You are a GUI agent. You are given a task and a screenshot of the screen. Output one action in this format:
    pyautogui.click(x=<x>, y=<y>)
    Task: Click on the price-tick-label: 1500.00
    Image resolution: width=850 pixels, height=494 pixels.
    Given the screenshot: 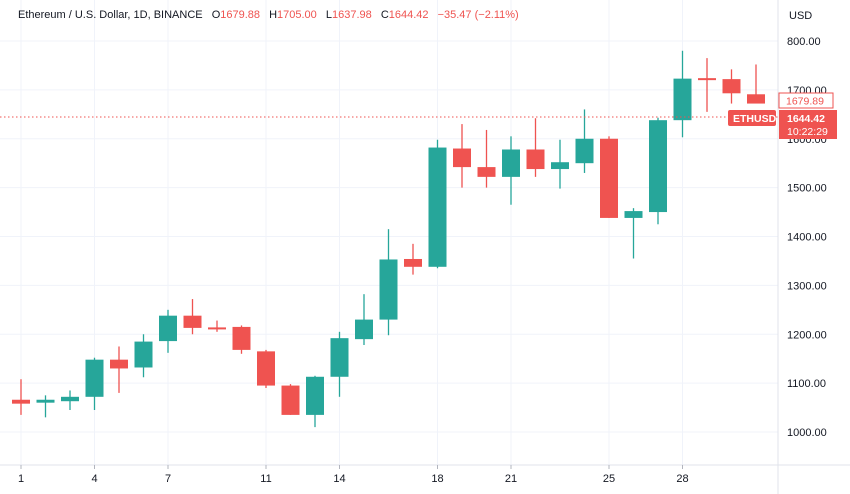 What is the action you would take?
    pyautogui.click(x=807, y=189)
    